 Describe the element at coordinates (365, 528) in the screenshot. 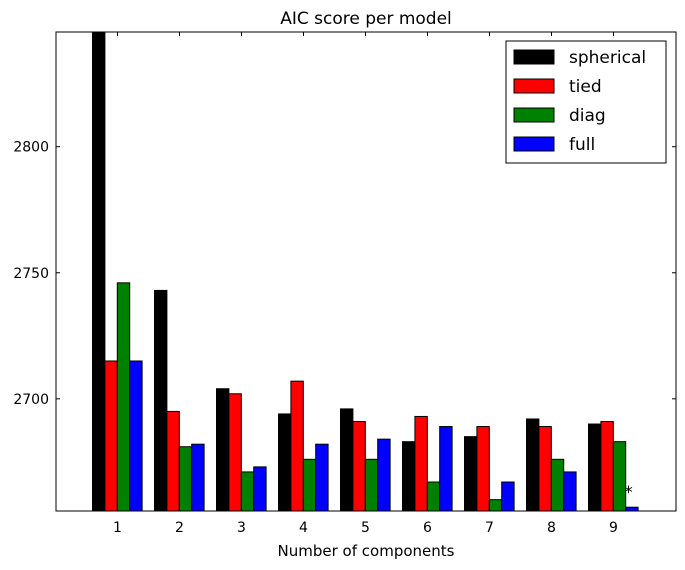

I see `x-tick-label: 5` at that location.